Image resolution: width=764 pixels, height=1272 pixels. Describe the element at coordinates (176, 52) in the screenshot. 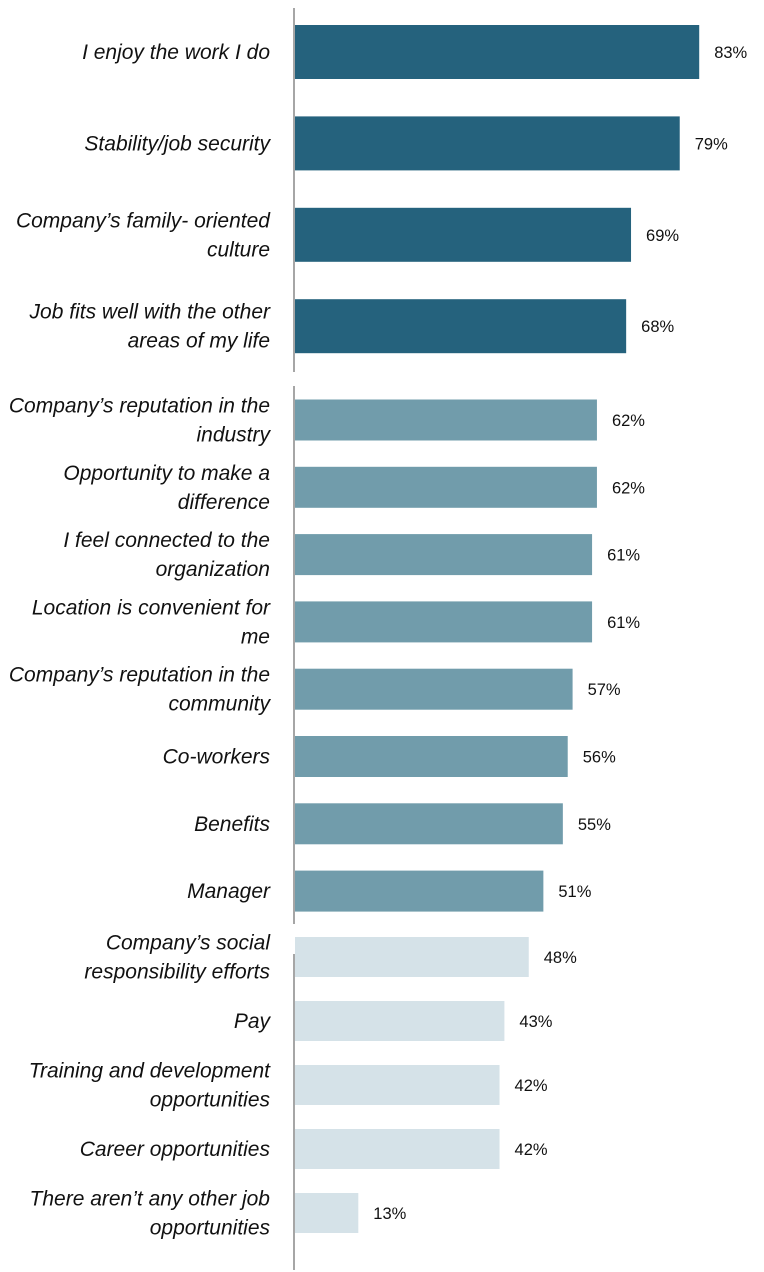

I see `category-label: I enjoy the work I do` at that location.